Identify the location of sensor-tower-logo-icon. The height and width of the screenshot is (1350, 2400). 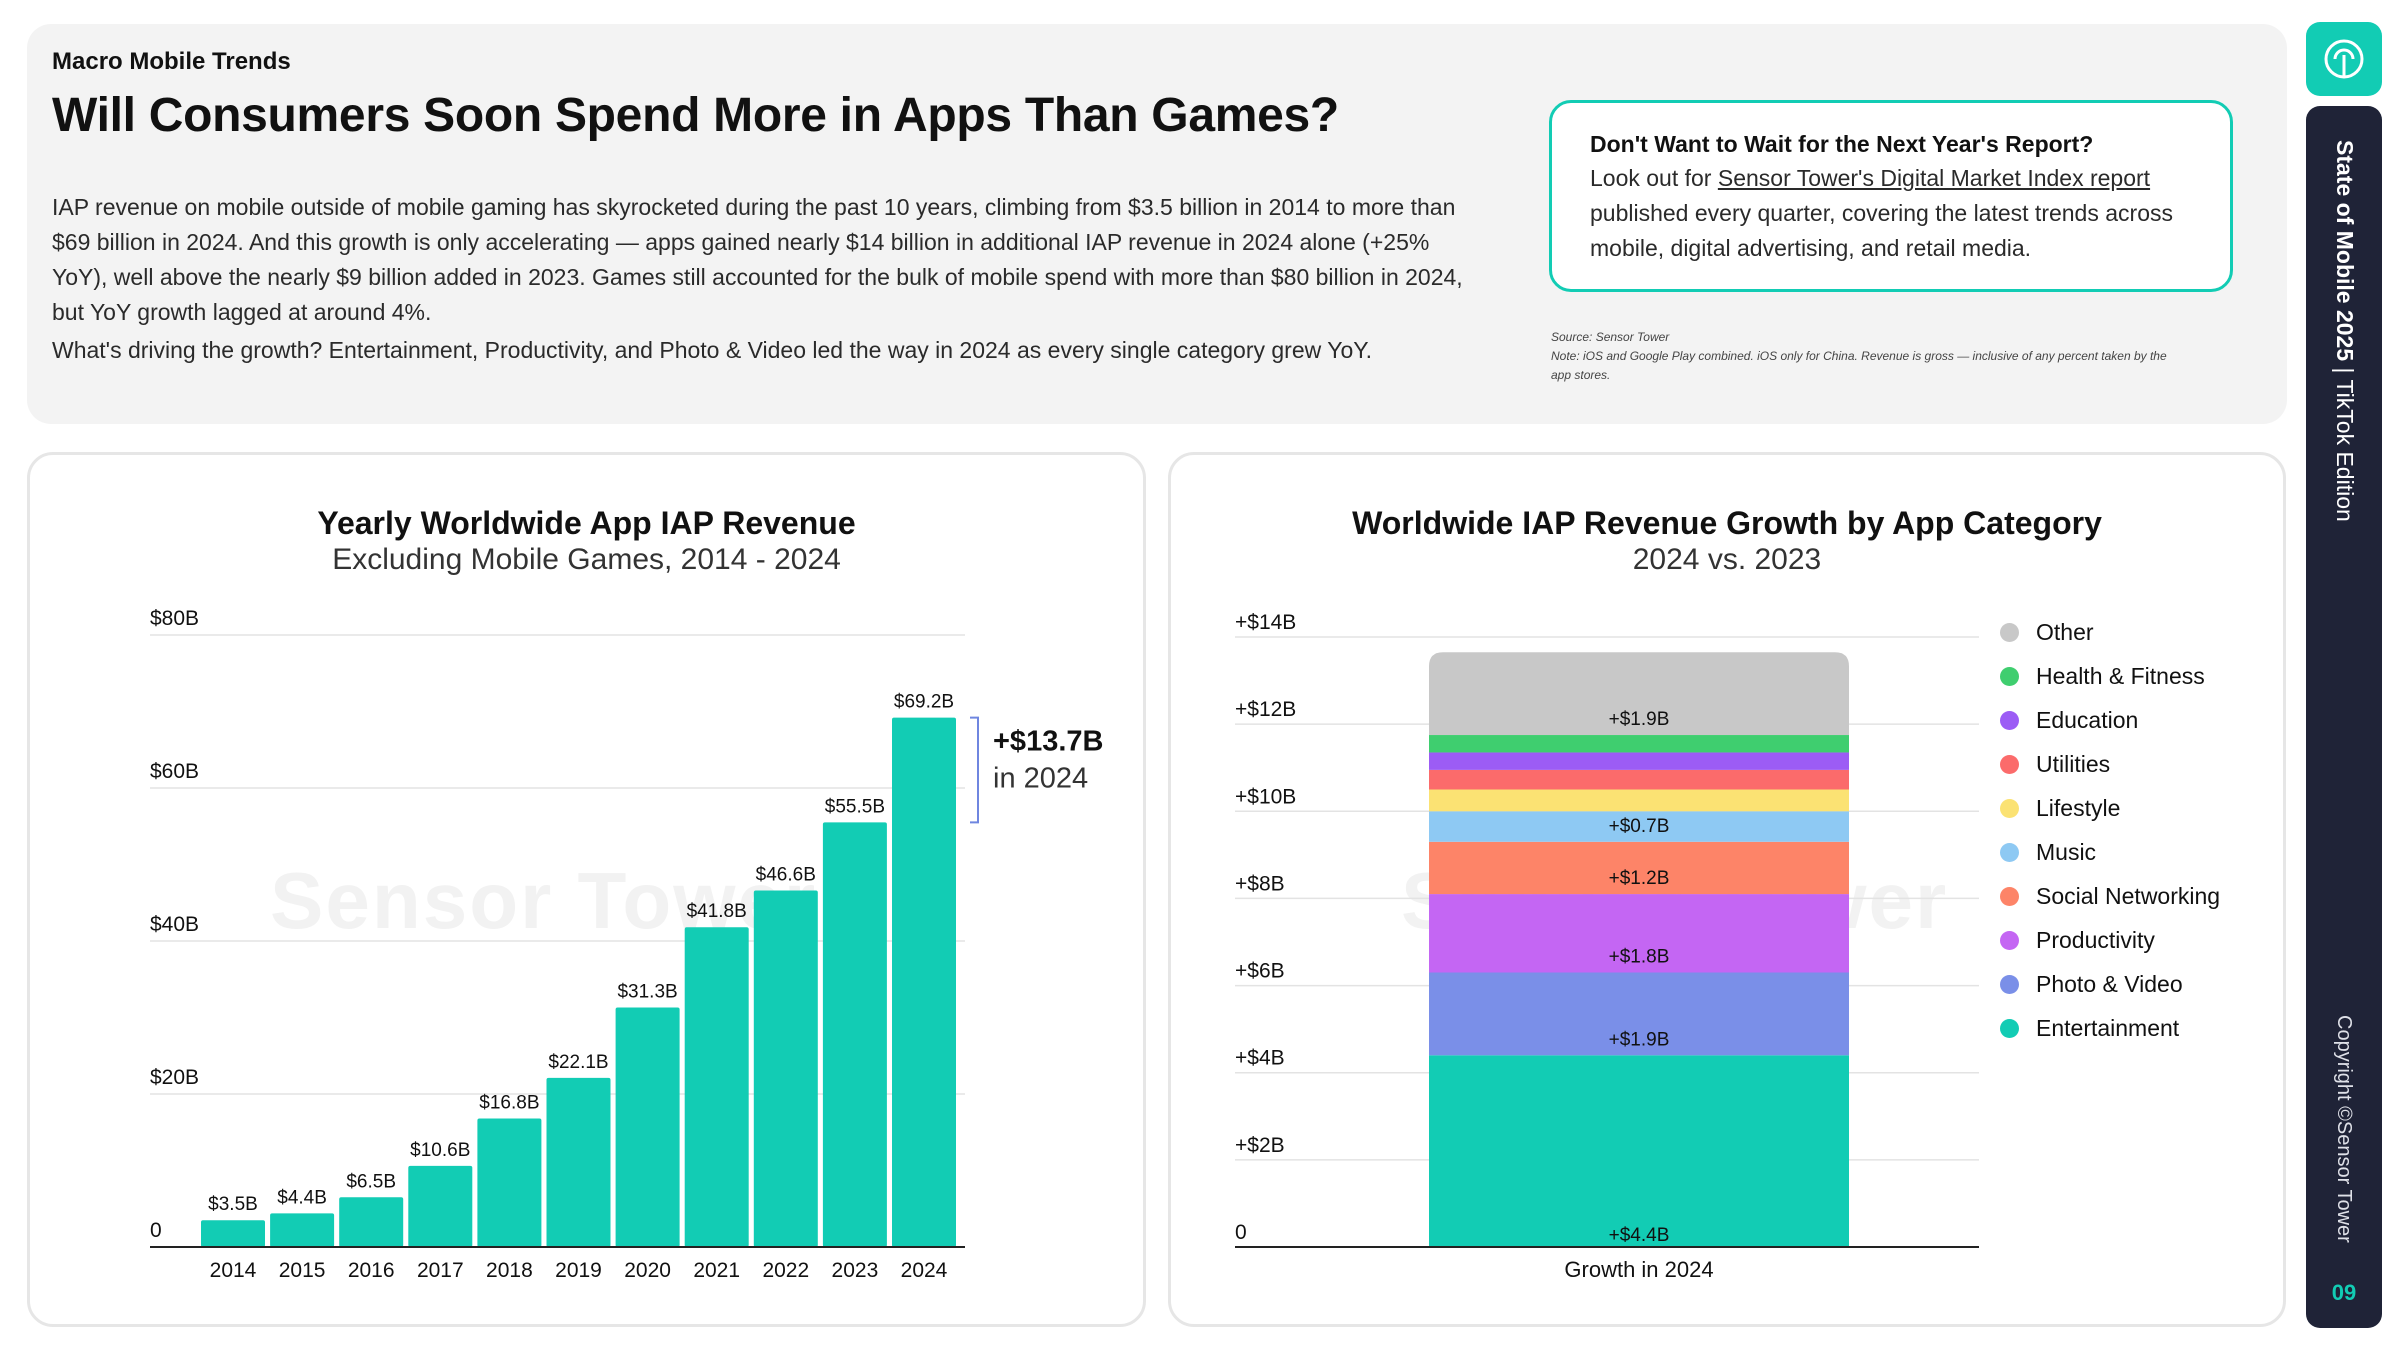
(2344, 59).